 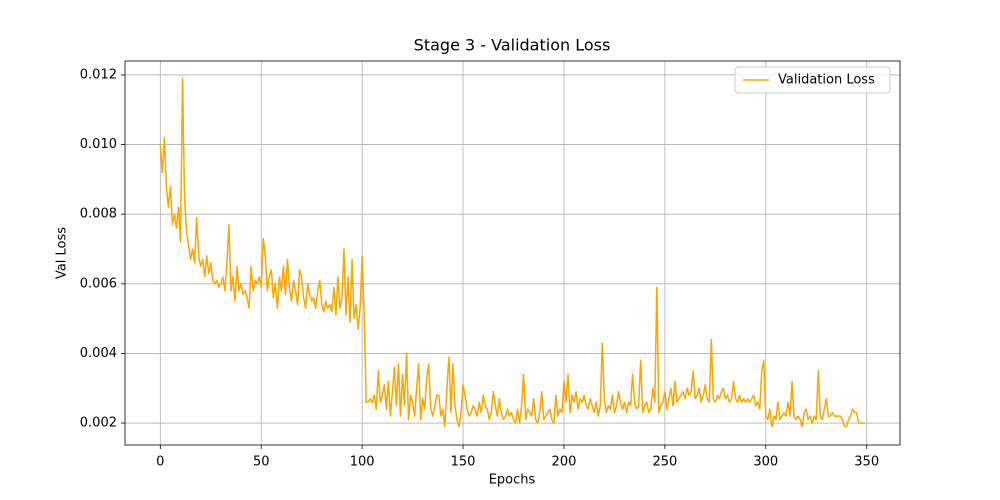 I want to click on y-axis-label: Val Loss, so click(x=62, y=253).